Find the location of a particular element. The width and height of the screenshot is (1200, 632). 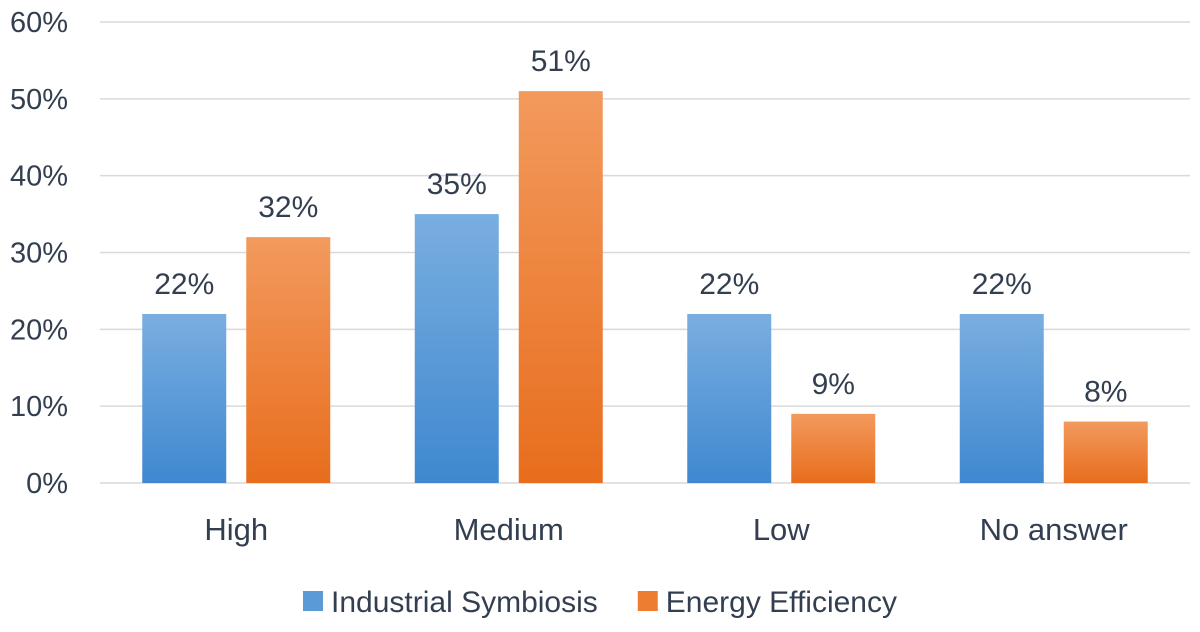

legend-item-industrial-symbiosis: Industrial Symbiosis is located at coordinates (450, 602).